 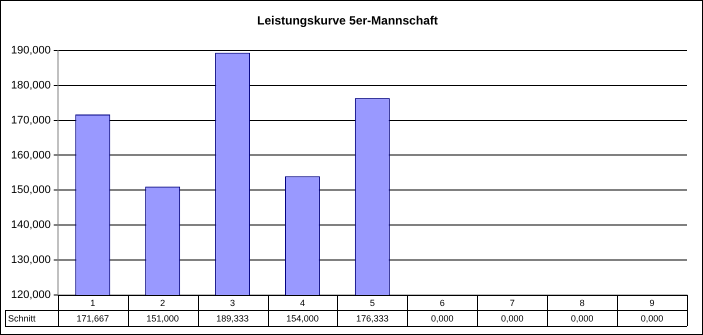 I want to click on data-label: 171,667, so click(x=92, y=318).